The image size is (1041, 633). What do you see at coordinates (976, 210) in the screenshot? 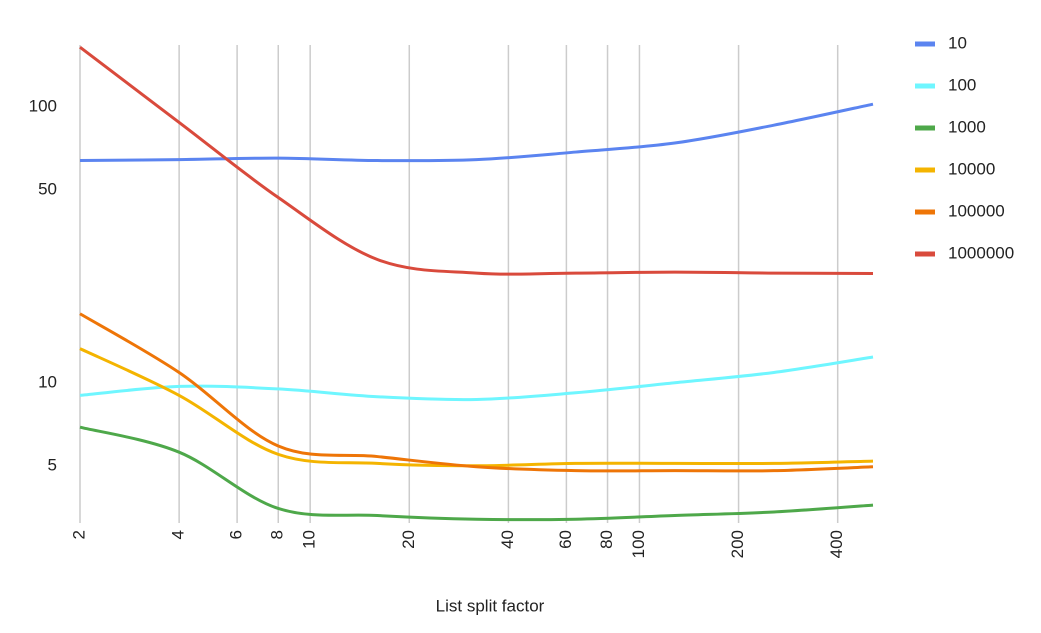
I see `legend-label: 100000` at bounding box center [976, 210].